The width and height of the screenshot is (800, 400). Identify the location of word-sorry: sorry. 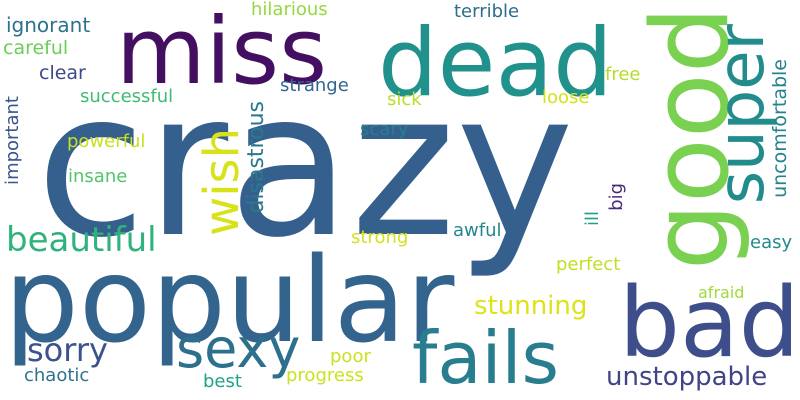
(67, 350).